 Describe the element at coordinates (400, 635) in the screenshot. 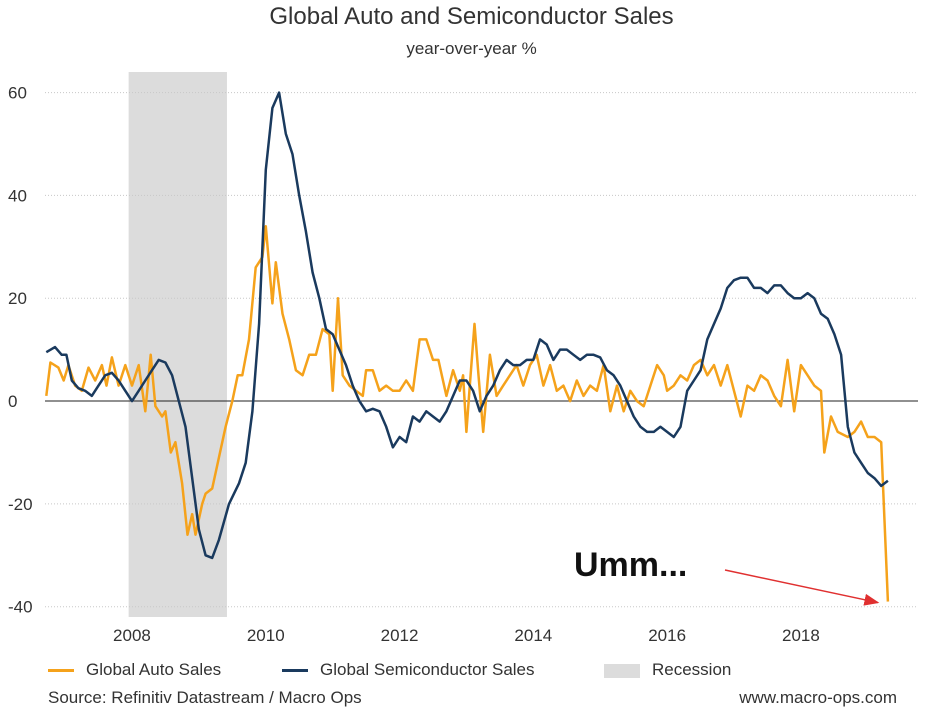

I see `x-tick-label: 2012` at that location.